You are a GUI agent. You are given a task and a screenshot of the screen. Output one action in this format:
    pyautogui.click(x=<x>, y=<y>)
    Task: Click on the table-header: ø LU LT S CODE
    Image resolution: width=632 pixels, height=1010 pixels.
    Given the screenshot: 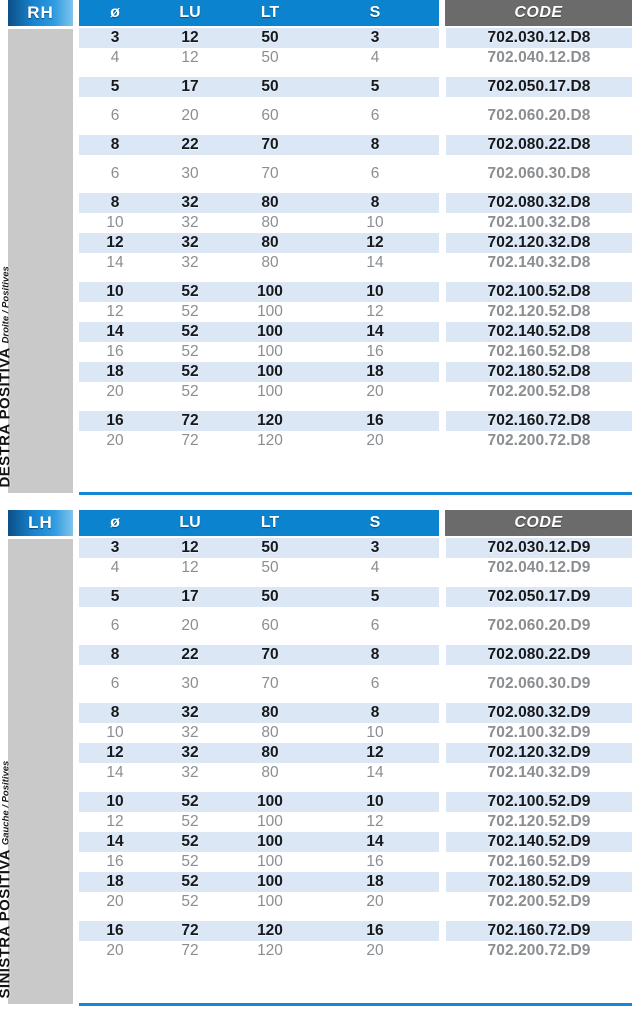 What is the action you would take?
    pyautogui.click(x=355, y=13)
    